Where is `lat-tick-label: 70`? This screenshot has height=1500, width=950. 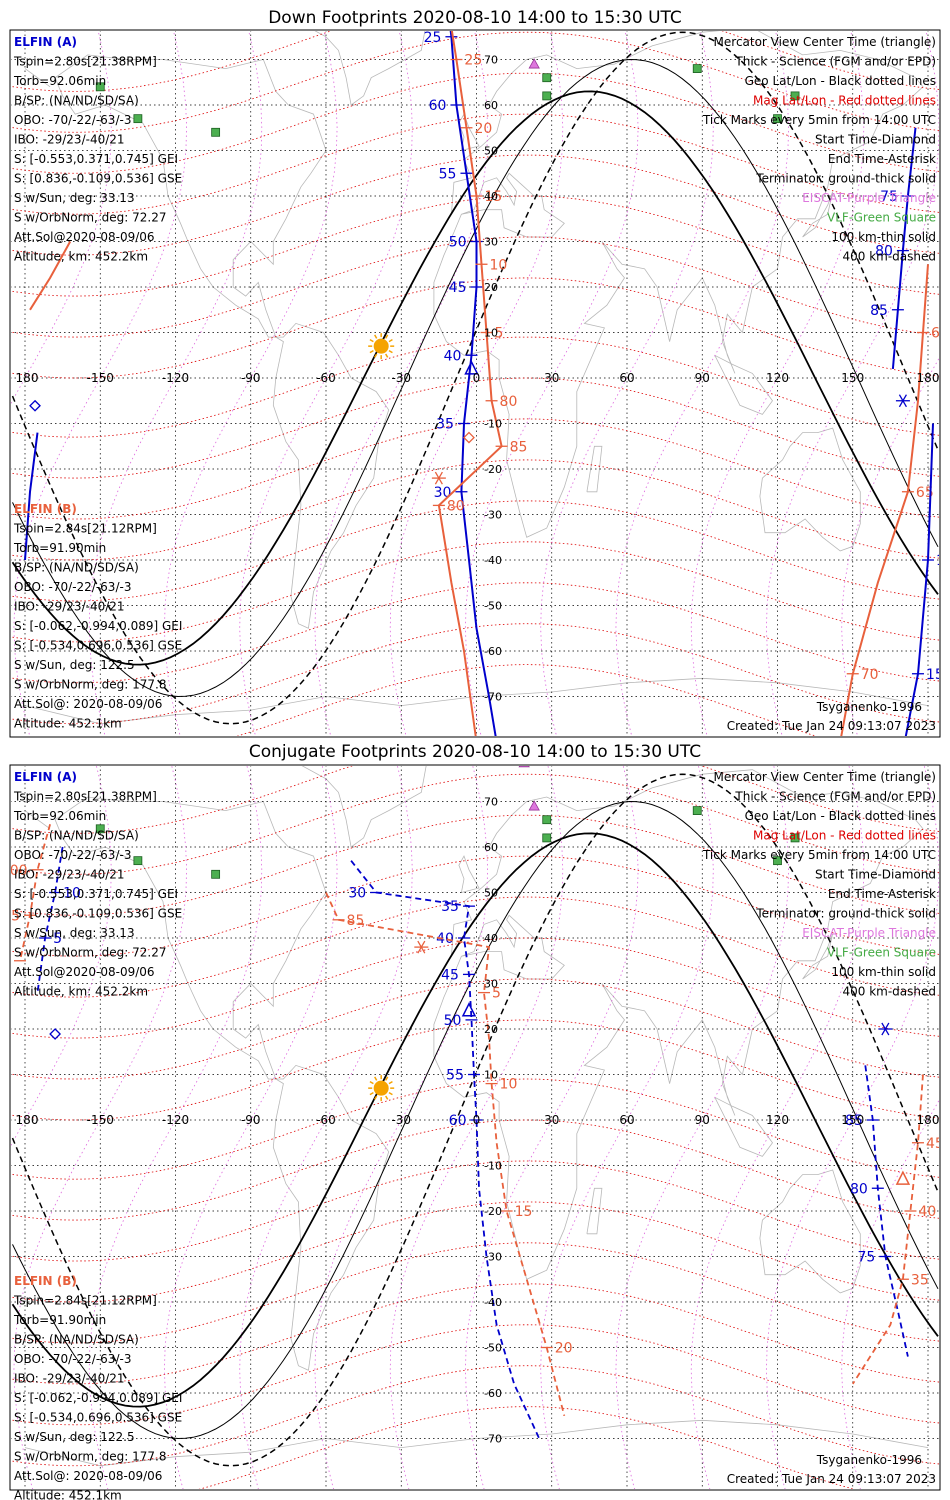
lat-tick-label: 70 is located at coordinates (491, 60).